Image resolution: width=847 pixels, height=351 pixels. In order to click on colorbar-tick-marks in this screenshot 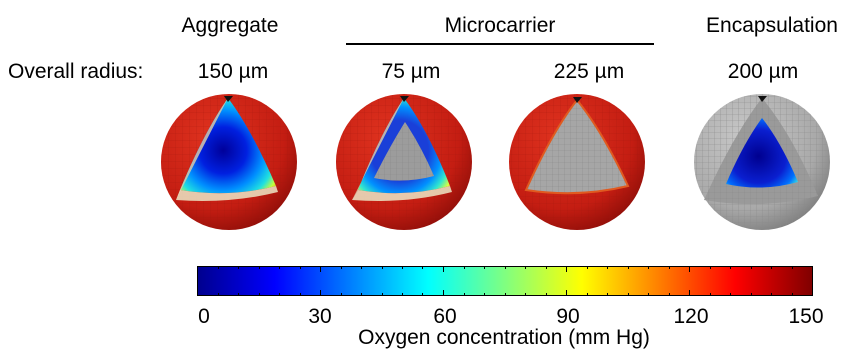, I will do `click(505, 281)`.